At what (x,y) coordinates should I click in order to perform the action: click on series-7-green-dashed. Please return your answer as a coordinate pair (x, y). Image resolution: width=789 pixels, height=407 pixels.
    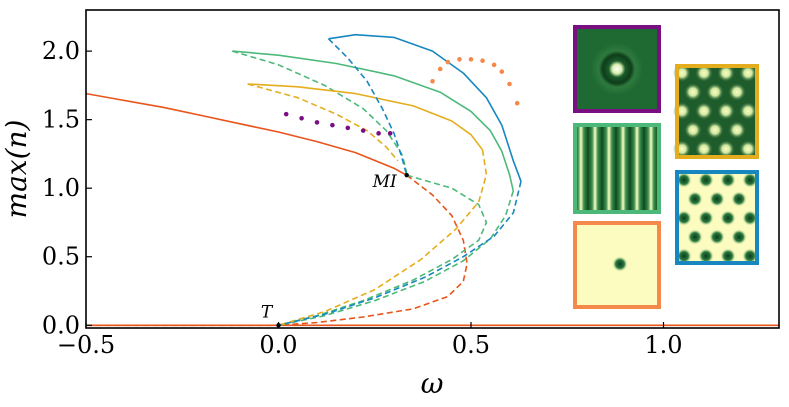
    Looking at the image, I should click on (383, 250).